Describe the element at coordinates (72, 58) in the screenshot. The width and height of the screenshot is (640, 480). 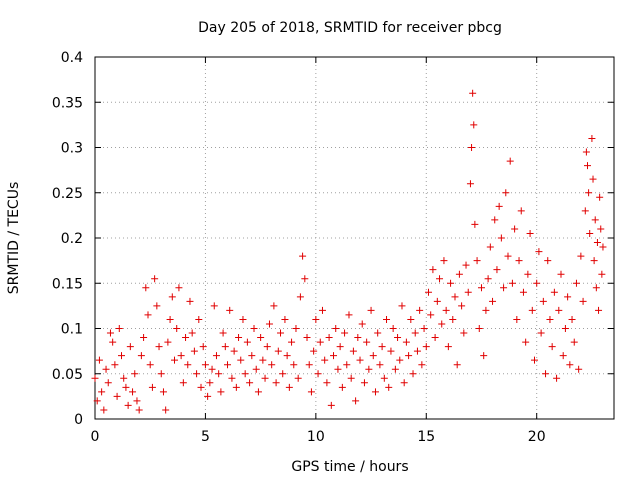
I see `y-tick-label: 0.4` at that location.